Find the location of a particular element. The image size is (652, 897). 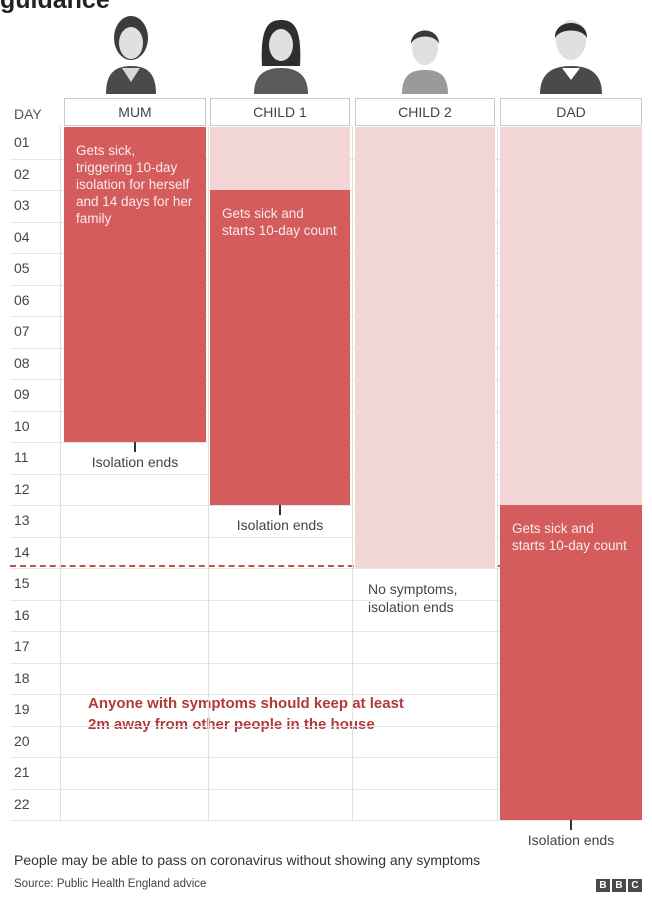

day-14-dashed-line is located at coordinates (326, 566).